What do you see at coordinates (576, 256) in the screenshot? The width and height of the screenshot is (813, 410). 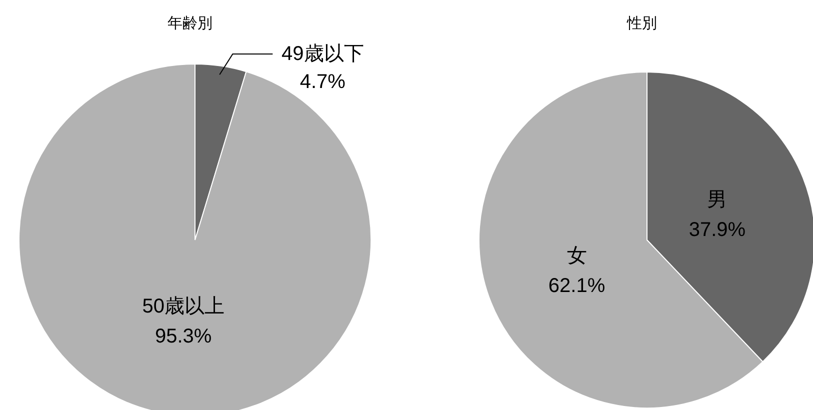 I see `slice-label: 女` at bounding box center [576, 256].